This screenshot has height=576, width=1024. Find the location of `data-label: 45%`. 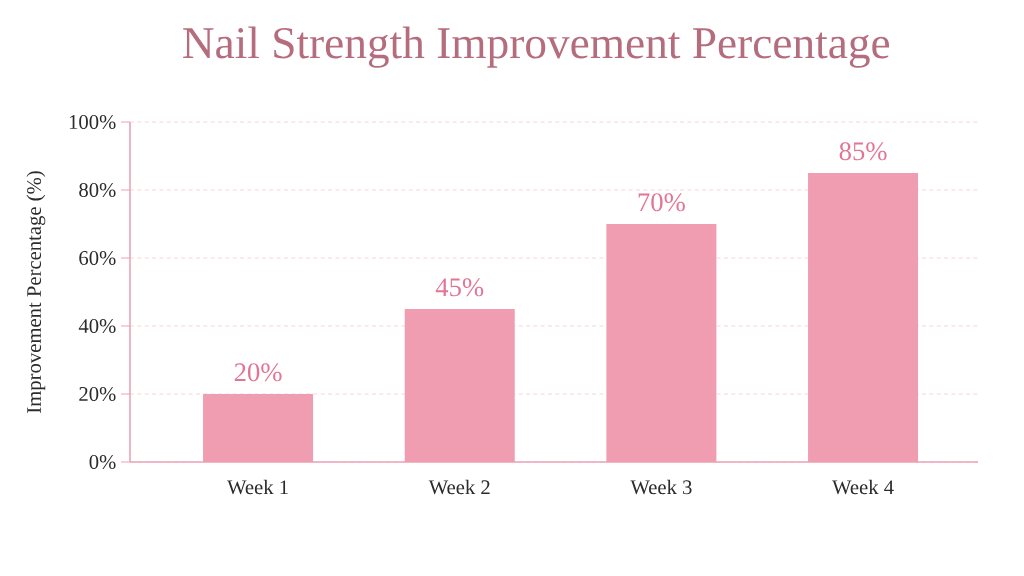

data-label: 45% is located at coordinates (459, 287).